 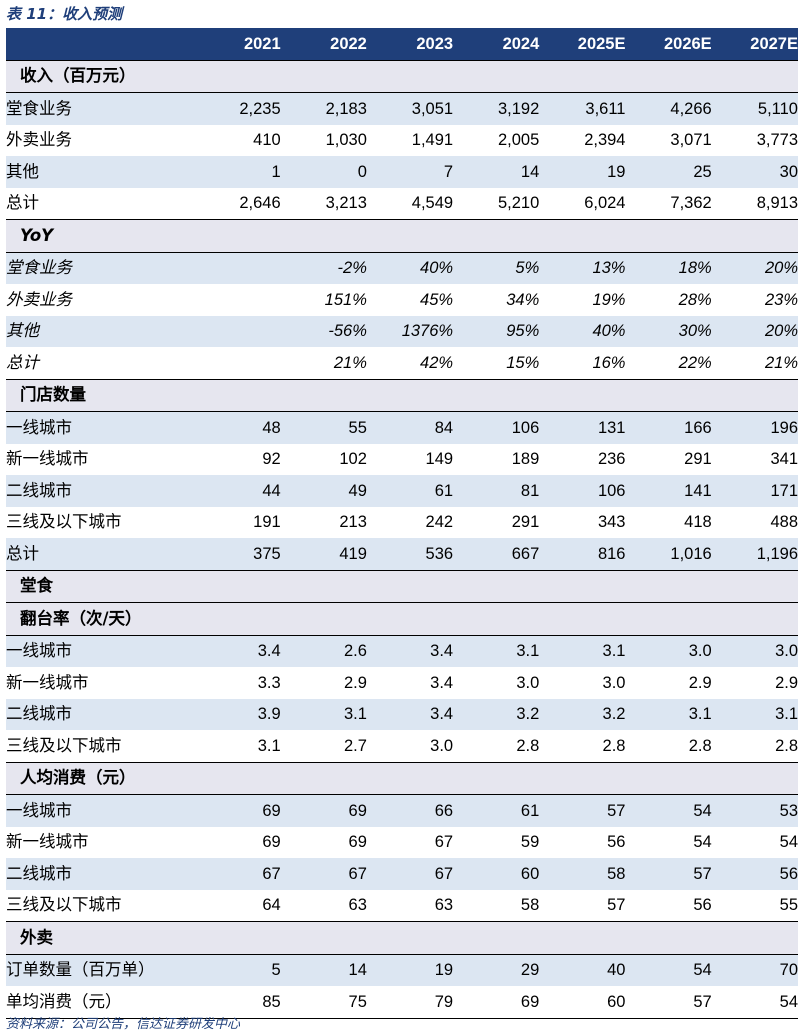 I want to click on value-cell: 149, so click(x=410, y=459).